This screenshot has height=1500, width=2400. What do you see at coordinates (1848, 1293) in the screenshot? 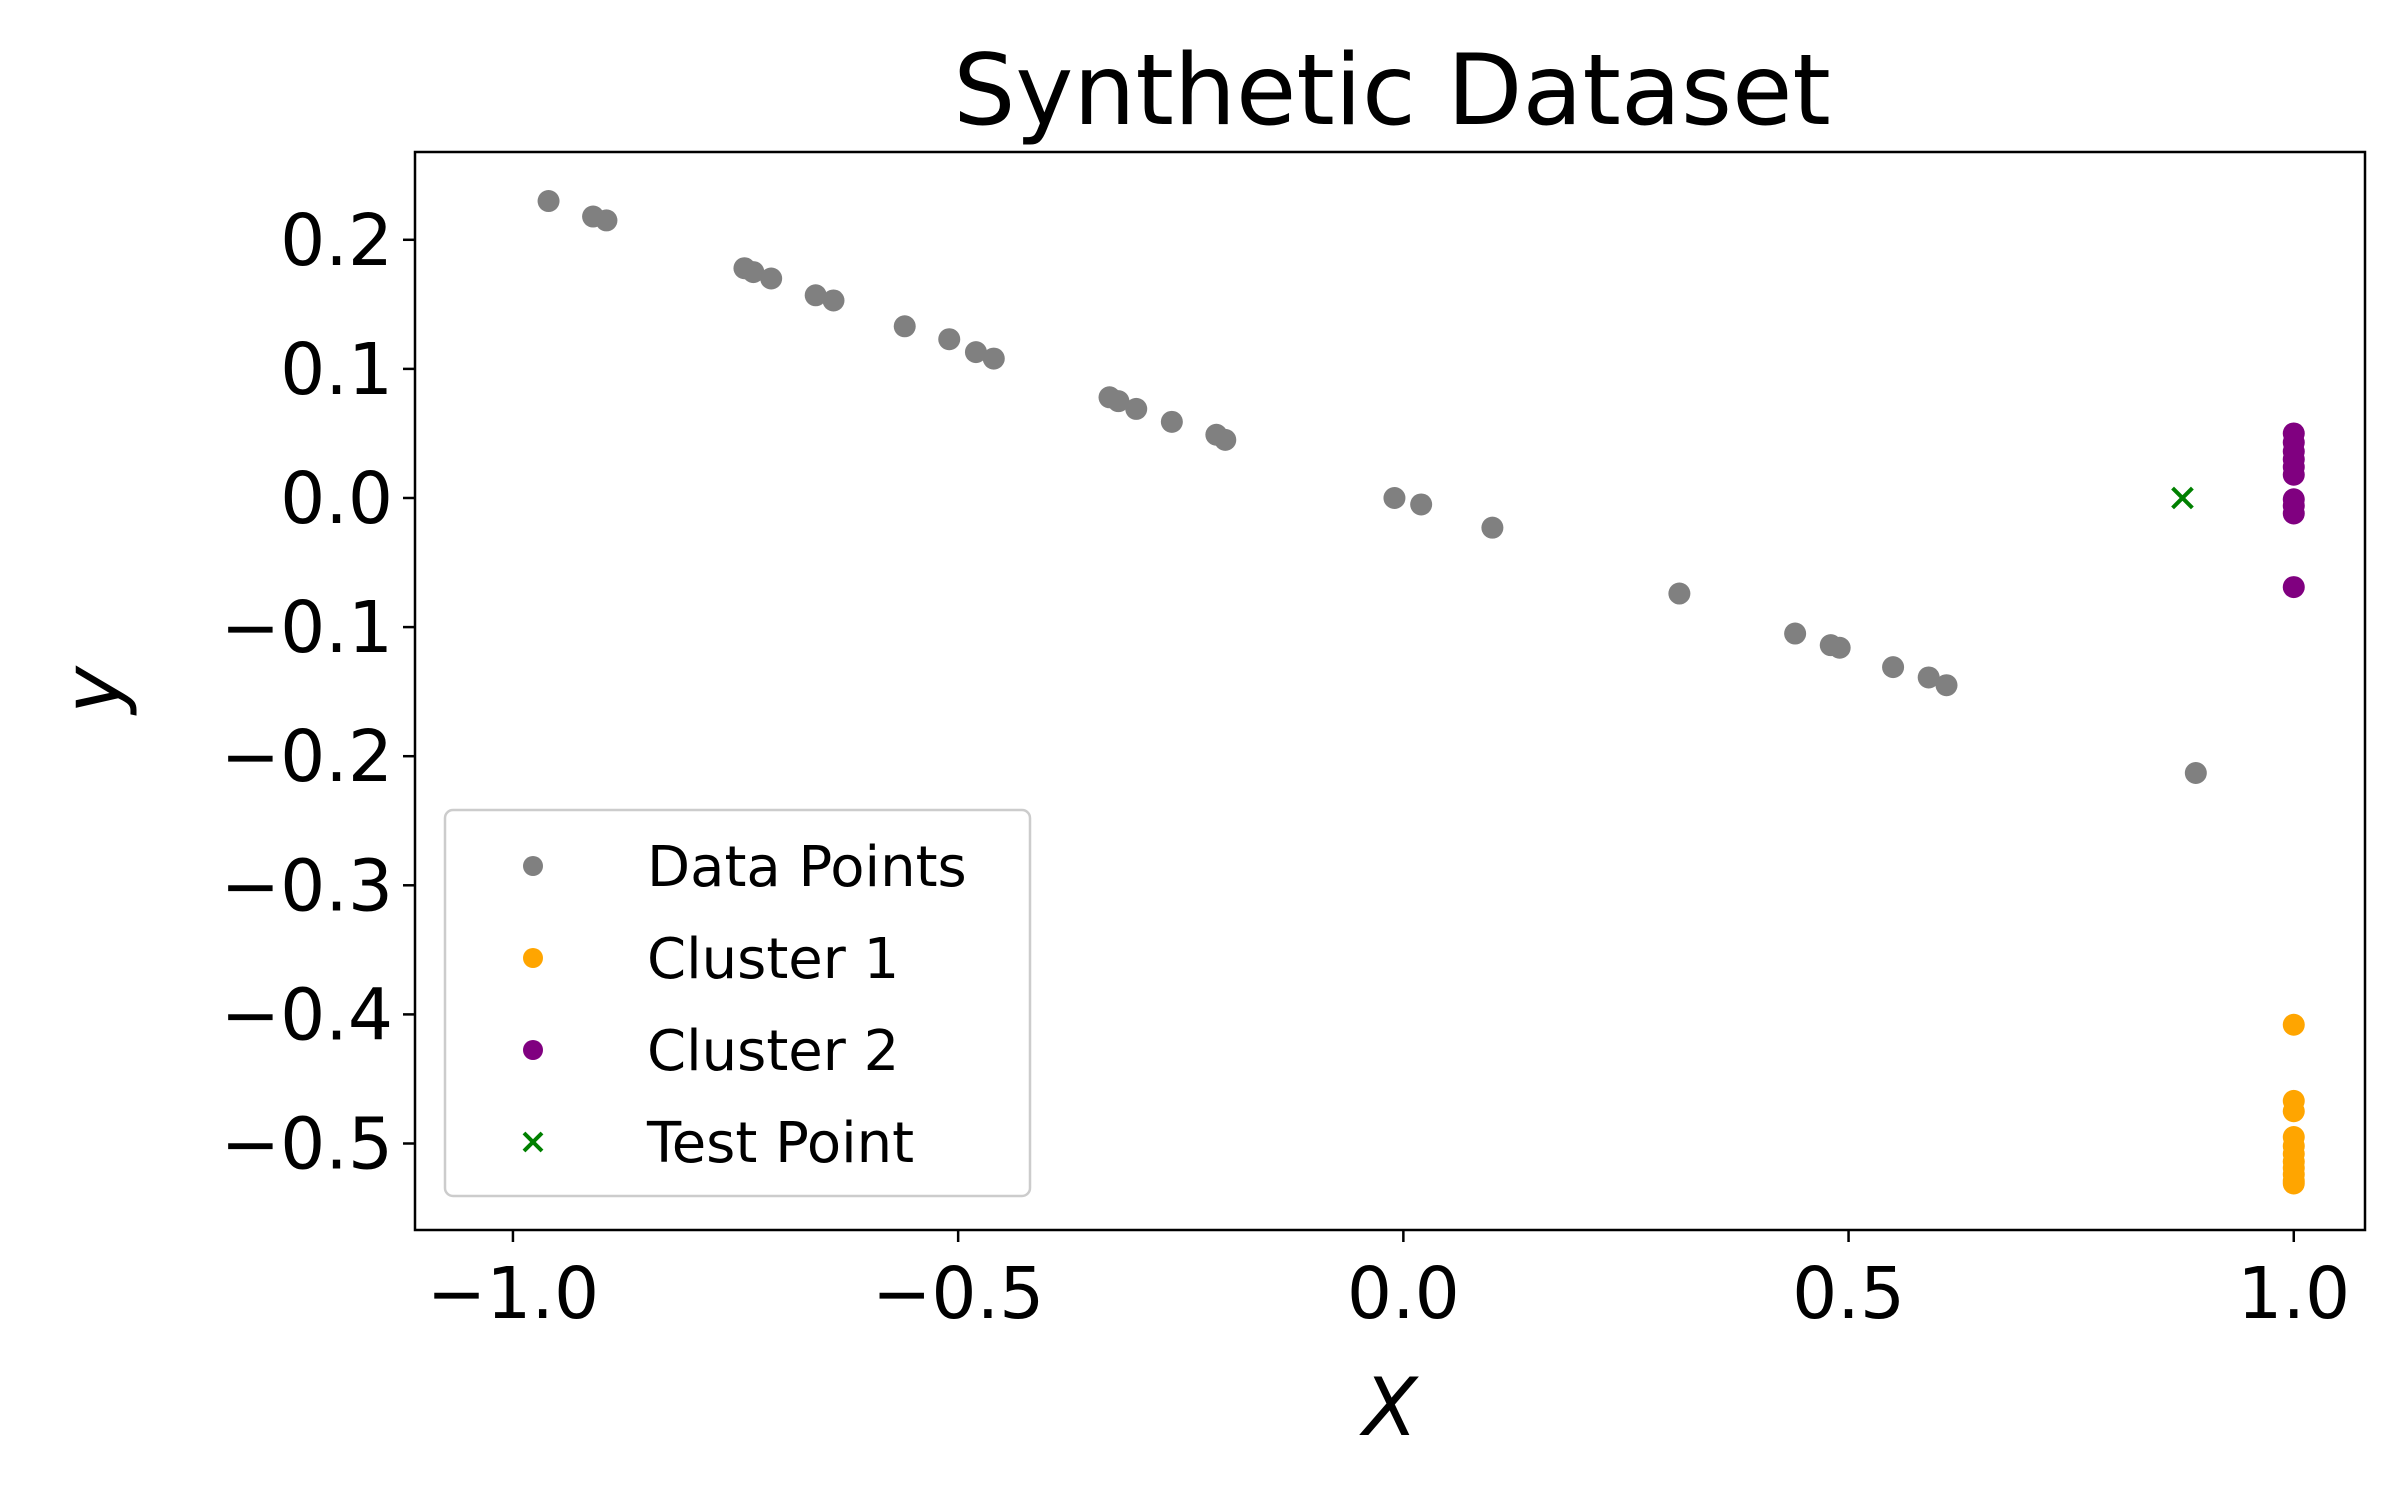
I see `x-tick-label: 0.5` at bounding box center [1848, 1293].